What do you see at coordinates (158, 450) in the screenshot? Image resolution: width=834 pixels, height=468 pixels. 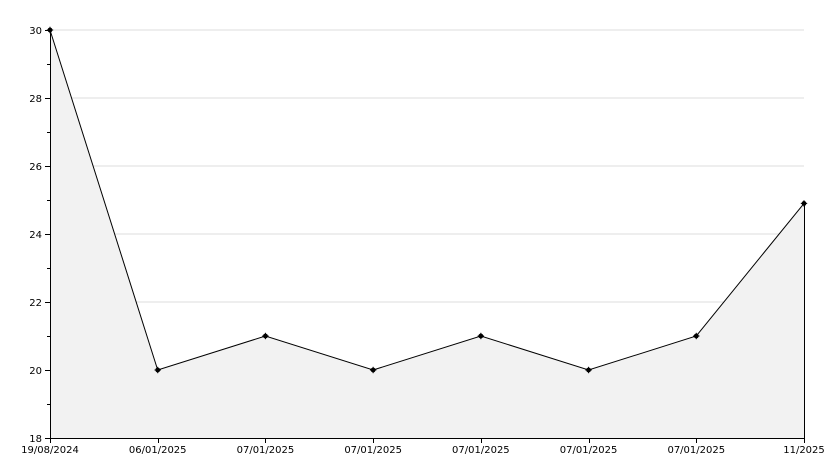 I see `x-tick-label: 06/01/2025` at bounding box center [158, 450].